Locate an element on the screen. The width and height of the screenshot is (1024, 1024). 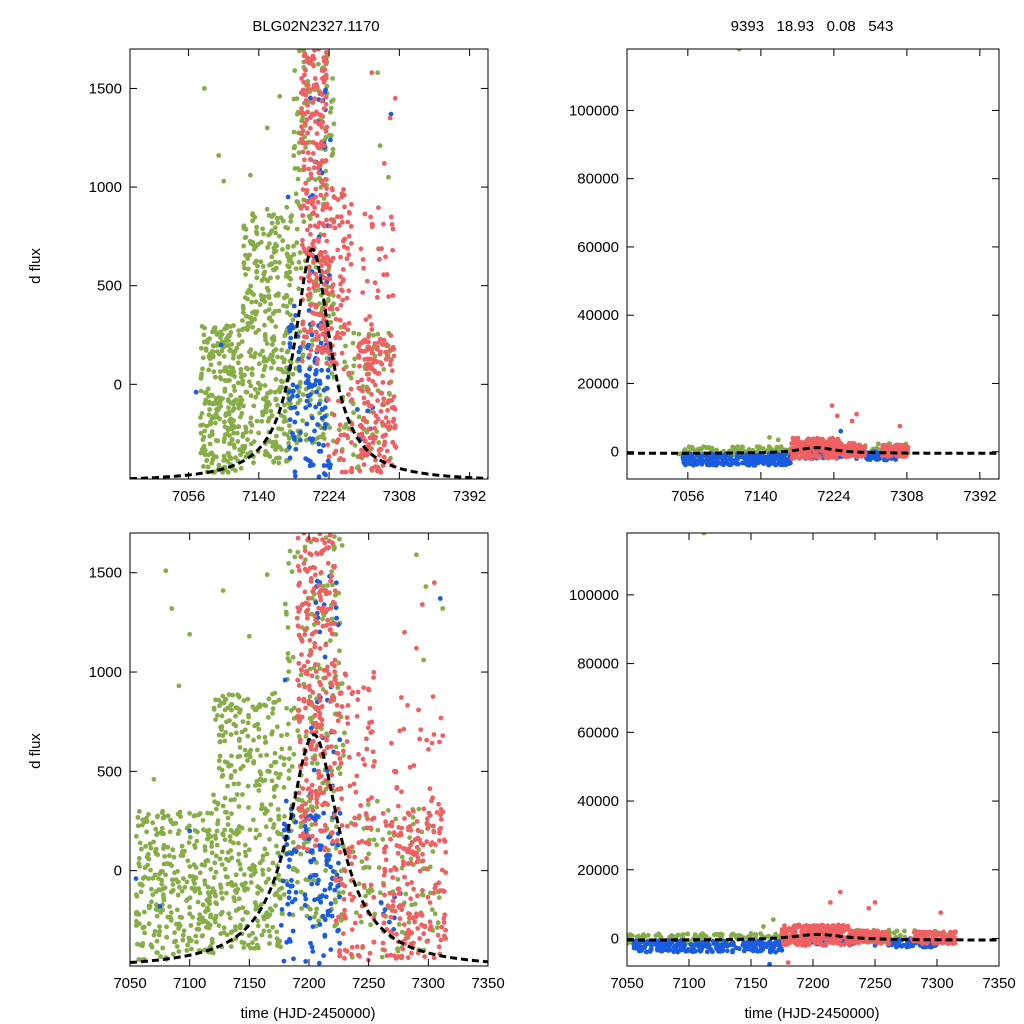
x-tick-label: 7224 is located at coordinates (328, 496).